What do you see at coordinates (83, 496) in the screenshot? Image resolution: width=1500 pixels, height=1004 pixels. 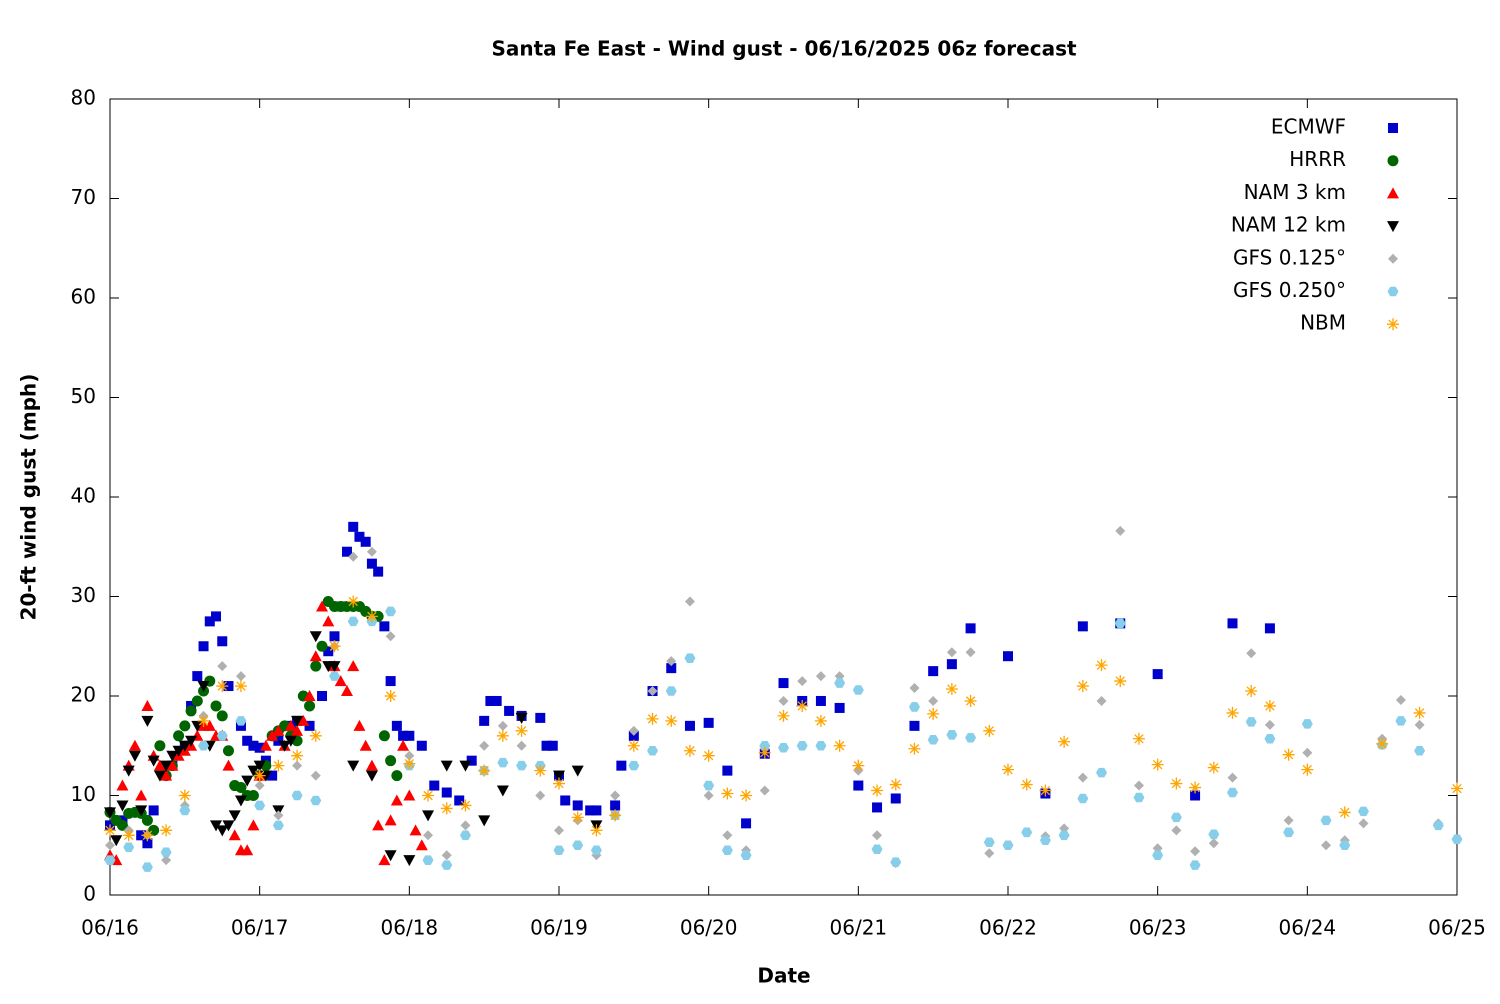 I see `y-tick-label: 40` at bounding box center [83, 496].